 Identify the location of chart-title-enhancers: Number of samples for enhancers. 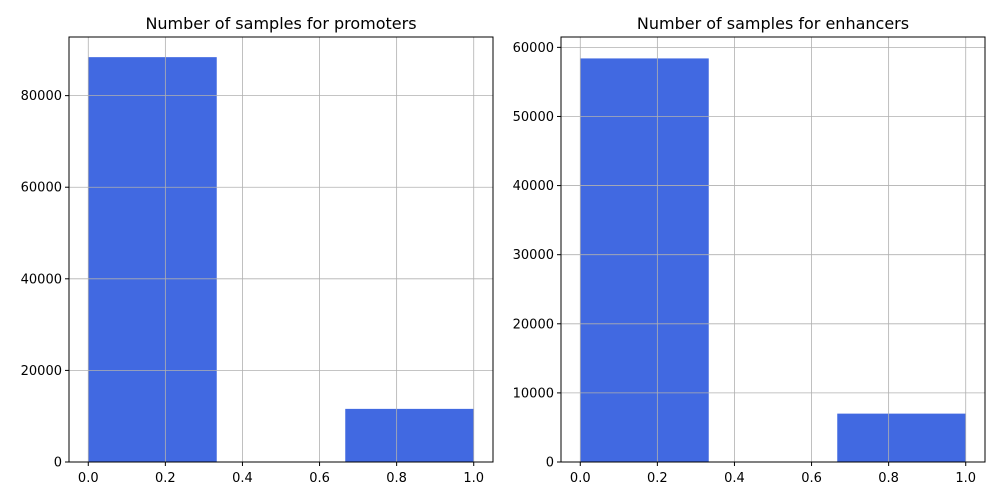
(773, 23).